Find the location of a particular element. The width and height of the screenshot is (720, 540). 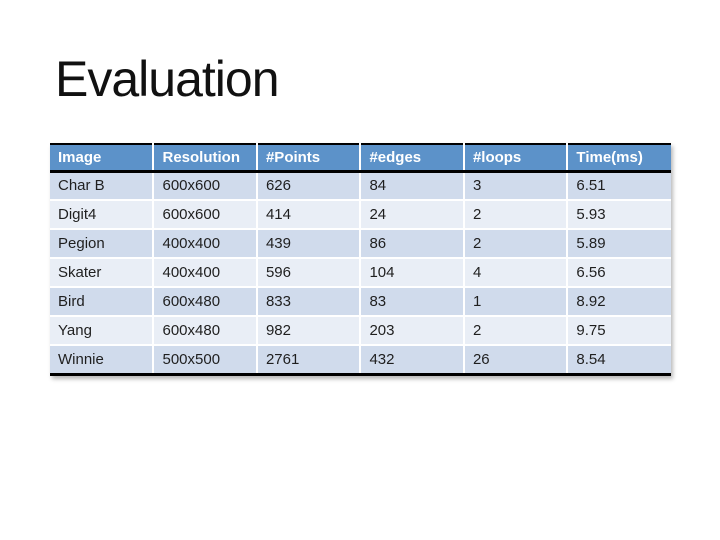

table-cell: 6.51 is located at coordinates (618, 186).